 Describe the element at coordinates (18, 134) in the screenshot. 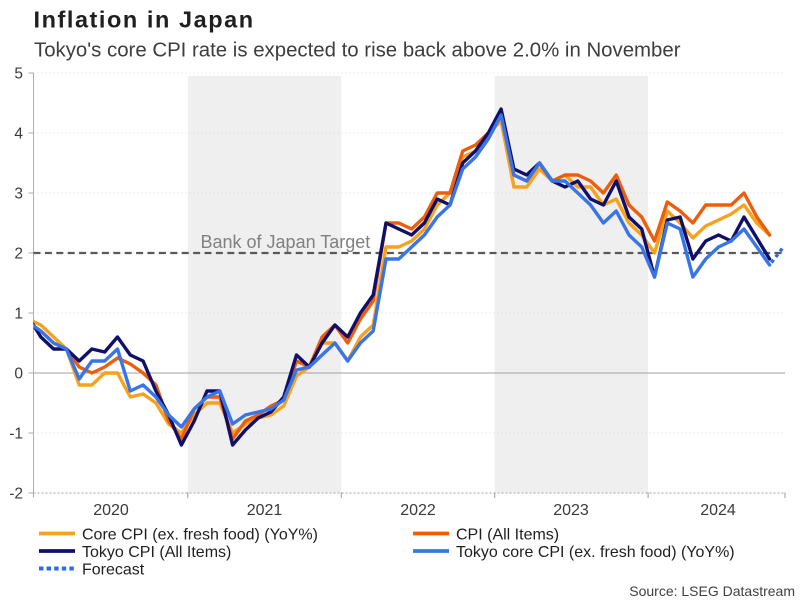

I see `svg-text: 4` at that location.